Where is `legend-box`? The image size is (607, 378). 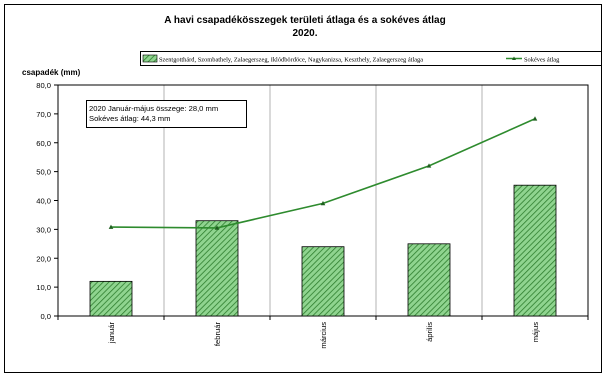
legend-box is located at coordinates (371, 58).